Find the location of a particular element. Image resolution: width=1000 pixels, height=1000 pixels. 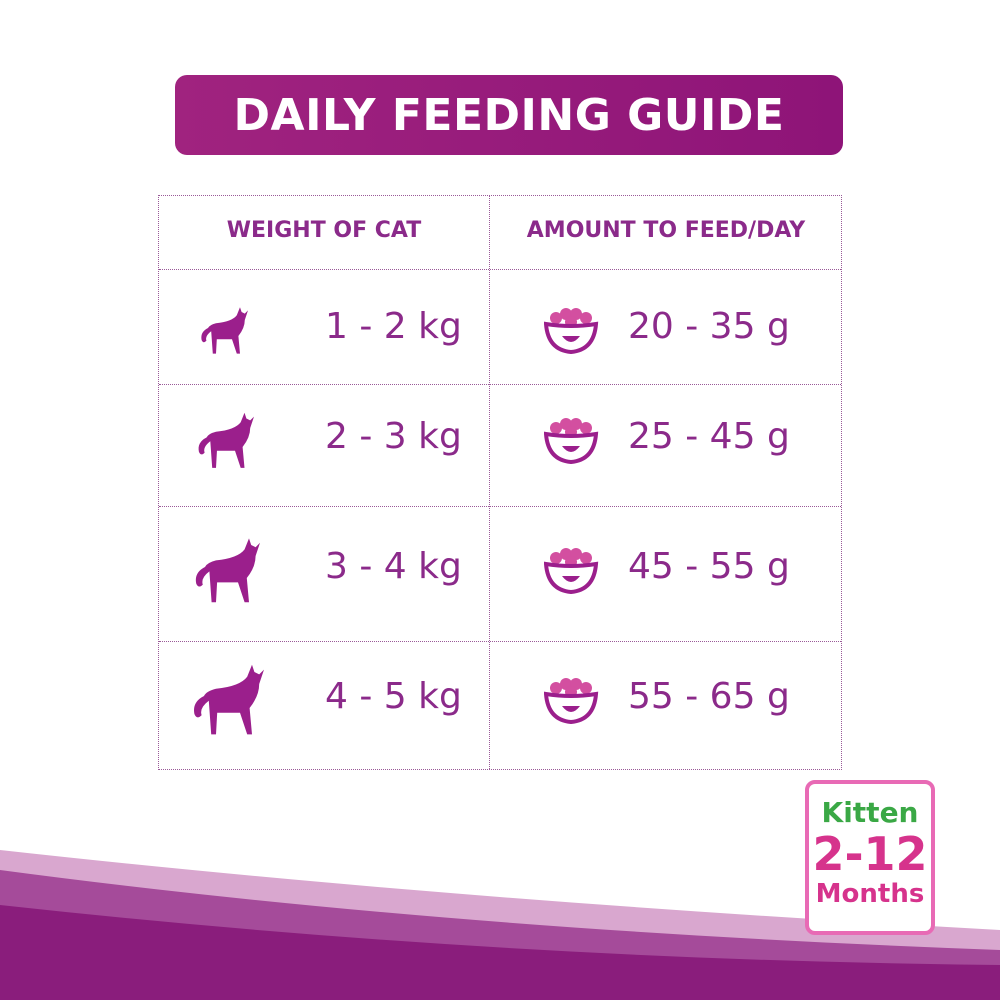

feed-amount: 55 - 65 g is located at coordinates (709, 696).